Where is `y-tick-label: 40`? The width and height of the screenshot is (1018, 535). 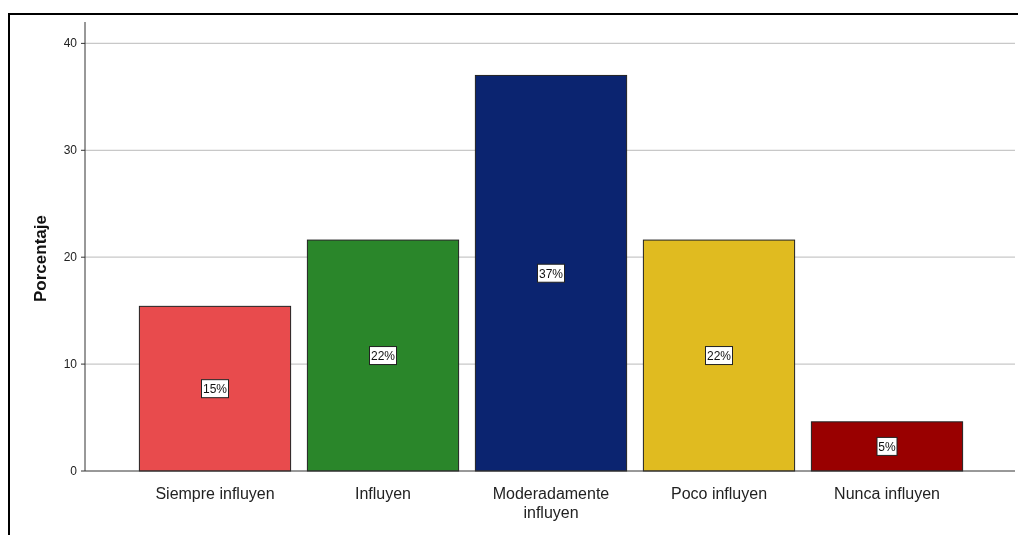
y-tick-label: 40 is located at coordinates (70, 43).